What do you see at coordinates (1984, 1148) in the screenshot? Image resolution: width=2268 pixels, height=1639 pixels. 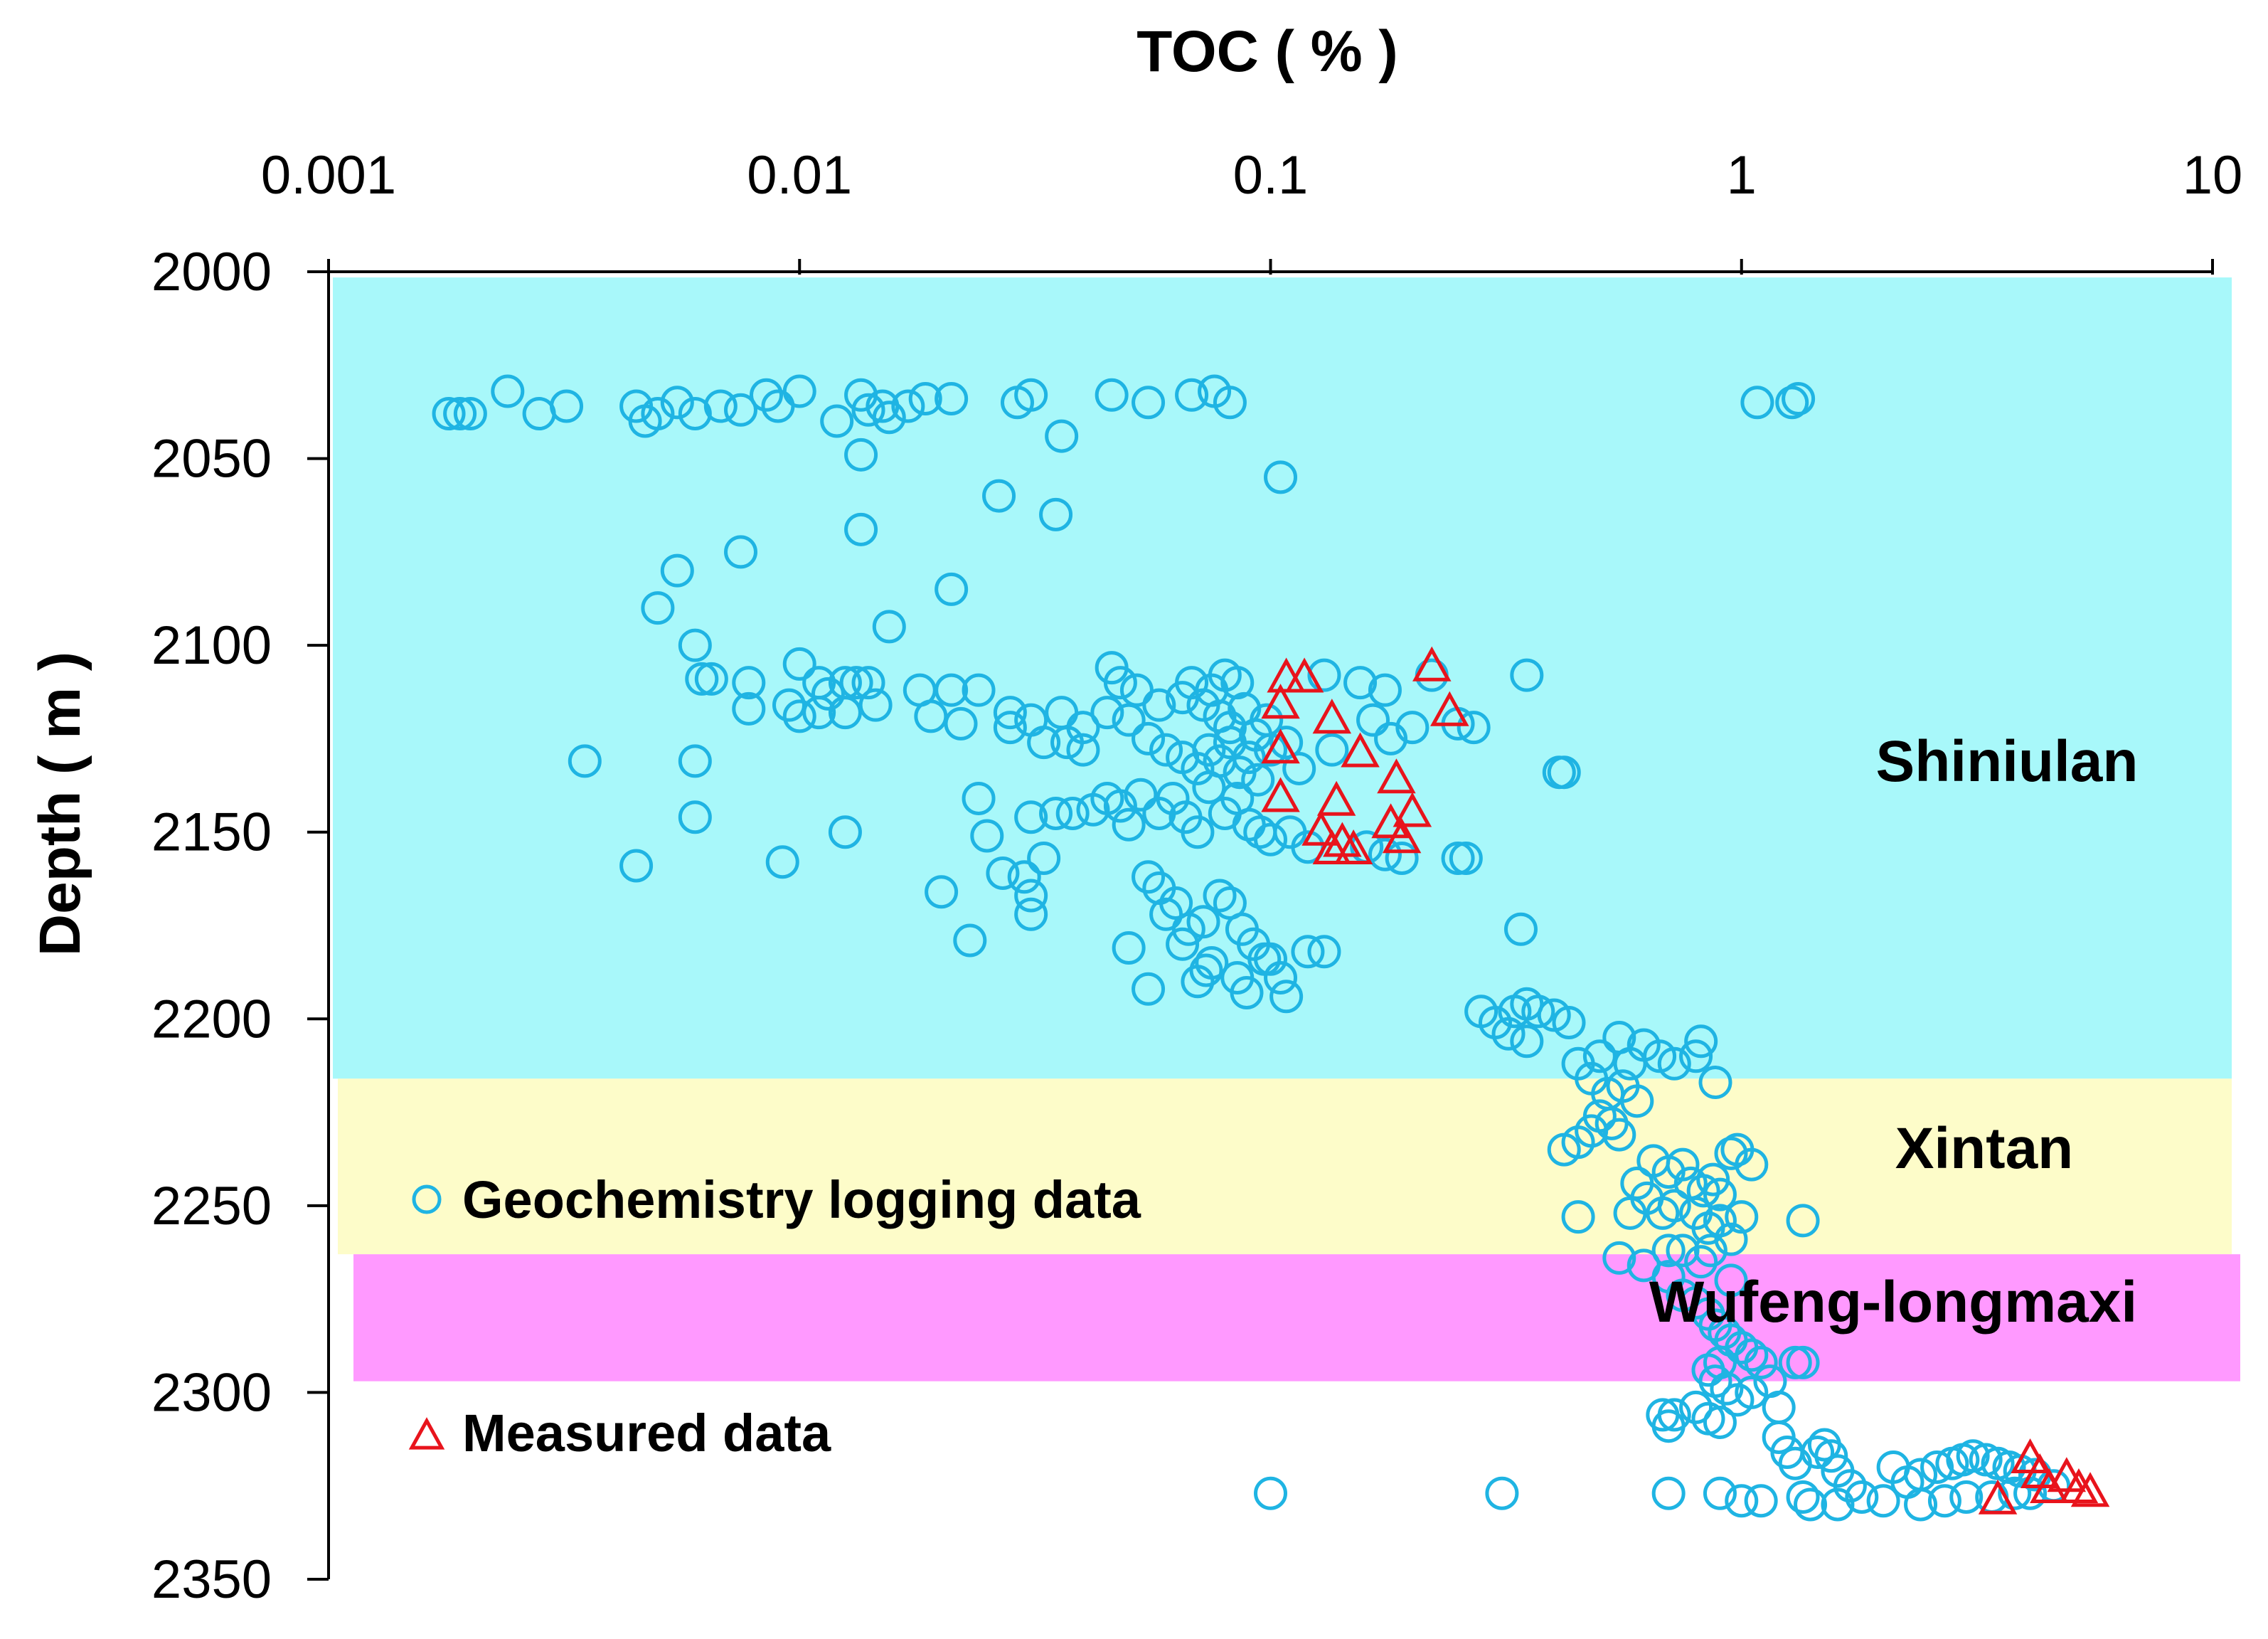 I see `zone-label-xintan: Xintan` at bounding box center [1984, 1148].